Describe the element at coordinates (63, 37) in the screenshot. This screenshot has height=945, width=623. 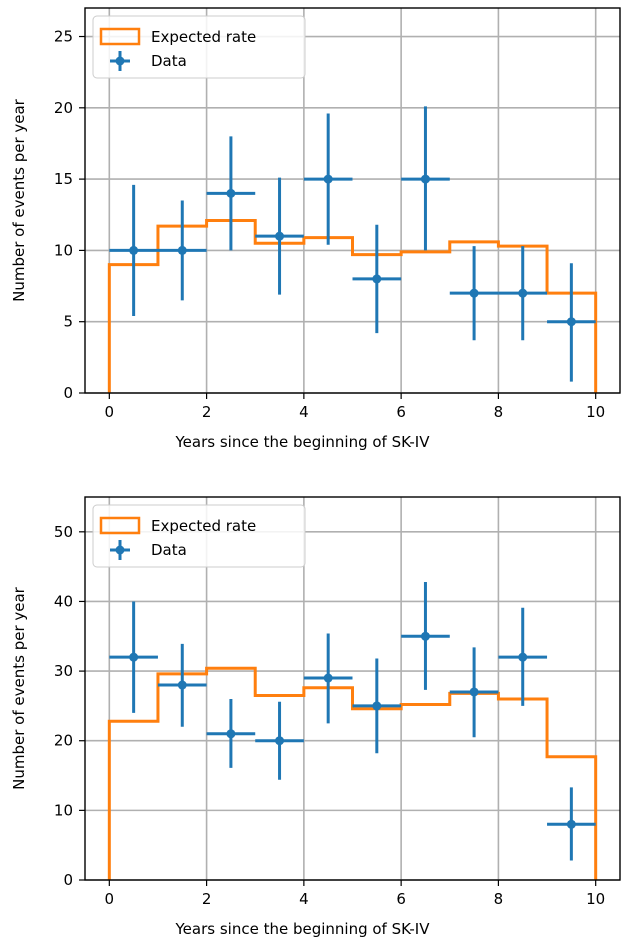
I see `y-tick-label: 25` at that location.